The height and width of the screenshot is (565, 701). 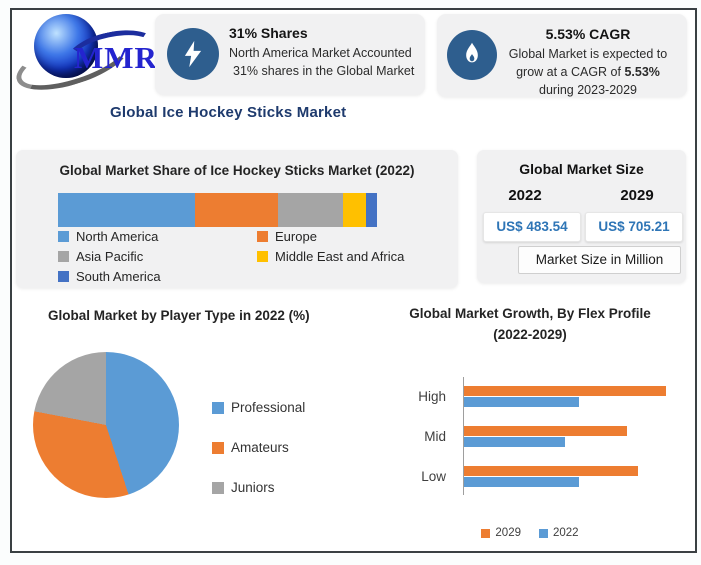 What do you see at coordinates (588, 90) in the screenshot?
I see `stat-card-cagr-line3: during 2023-2029` at bounding box center [588, 90].